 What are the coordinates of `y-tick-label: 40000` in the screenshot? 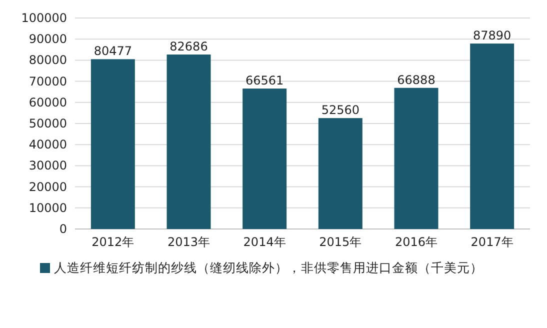 It's located at (47, 145).